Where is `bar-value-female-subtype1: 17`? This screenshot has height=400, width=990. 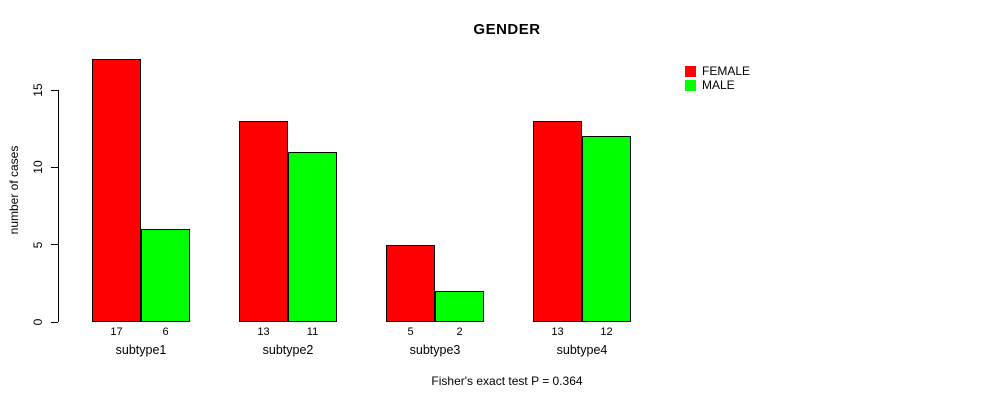 bar-value-female-subtype1: 17 is located at coordinates (116, 332).